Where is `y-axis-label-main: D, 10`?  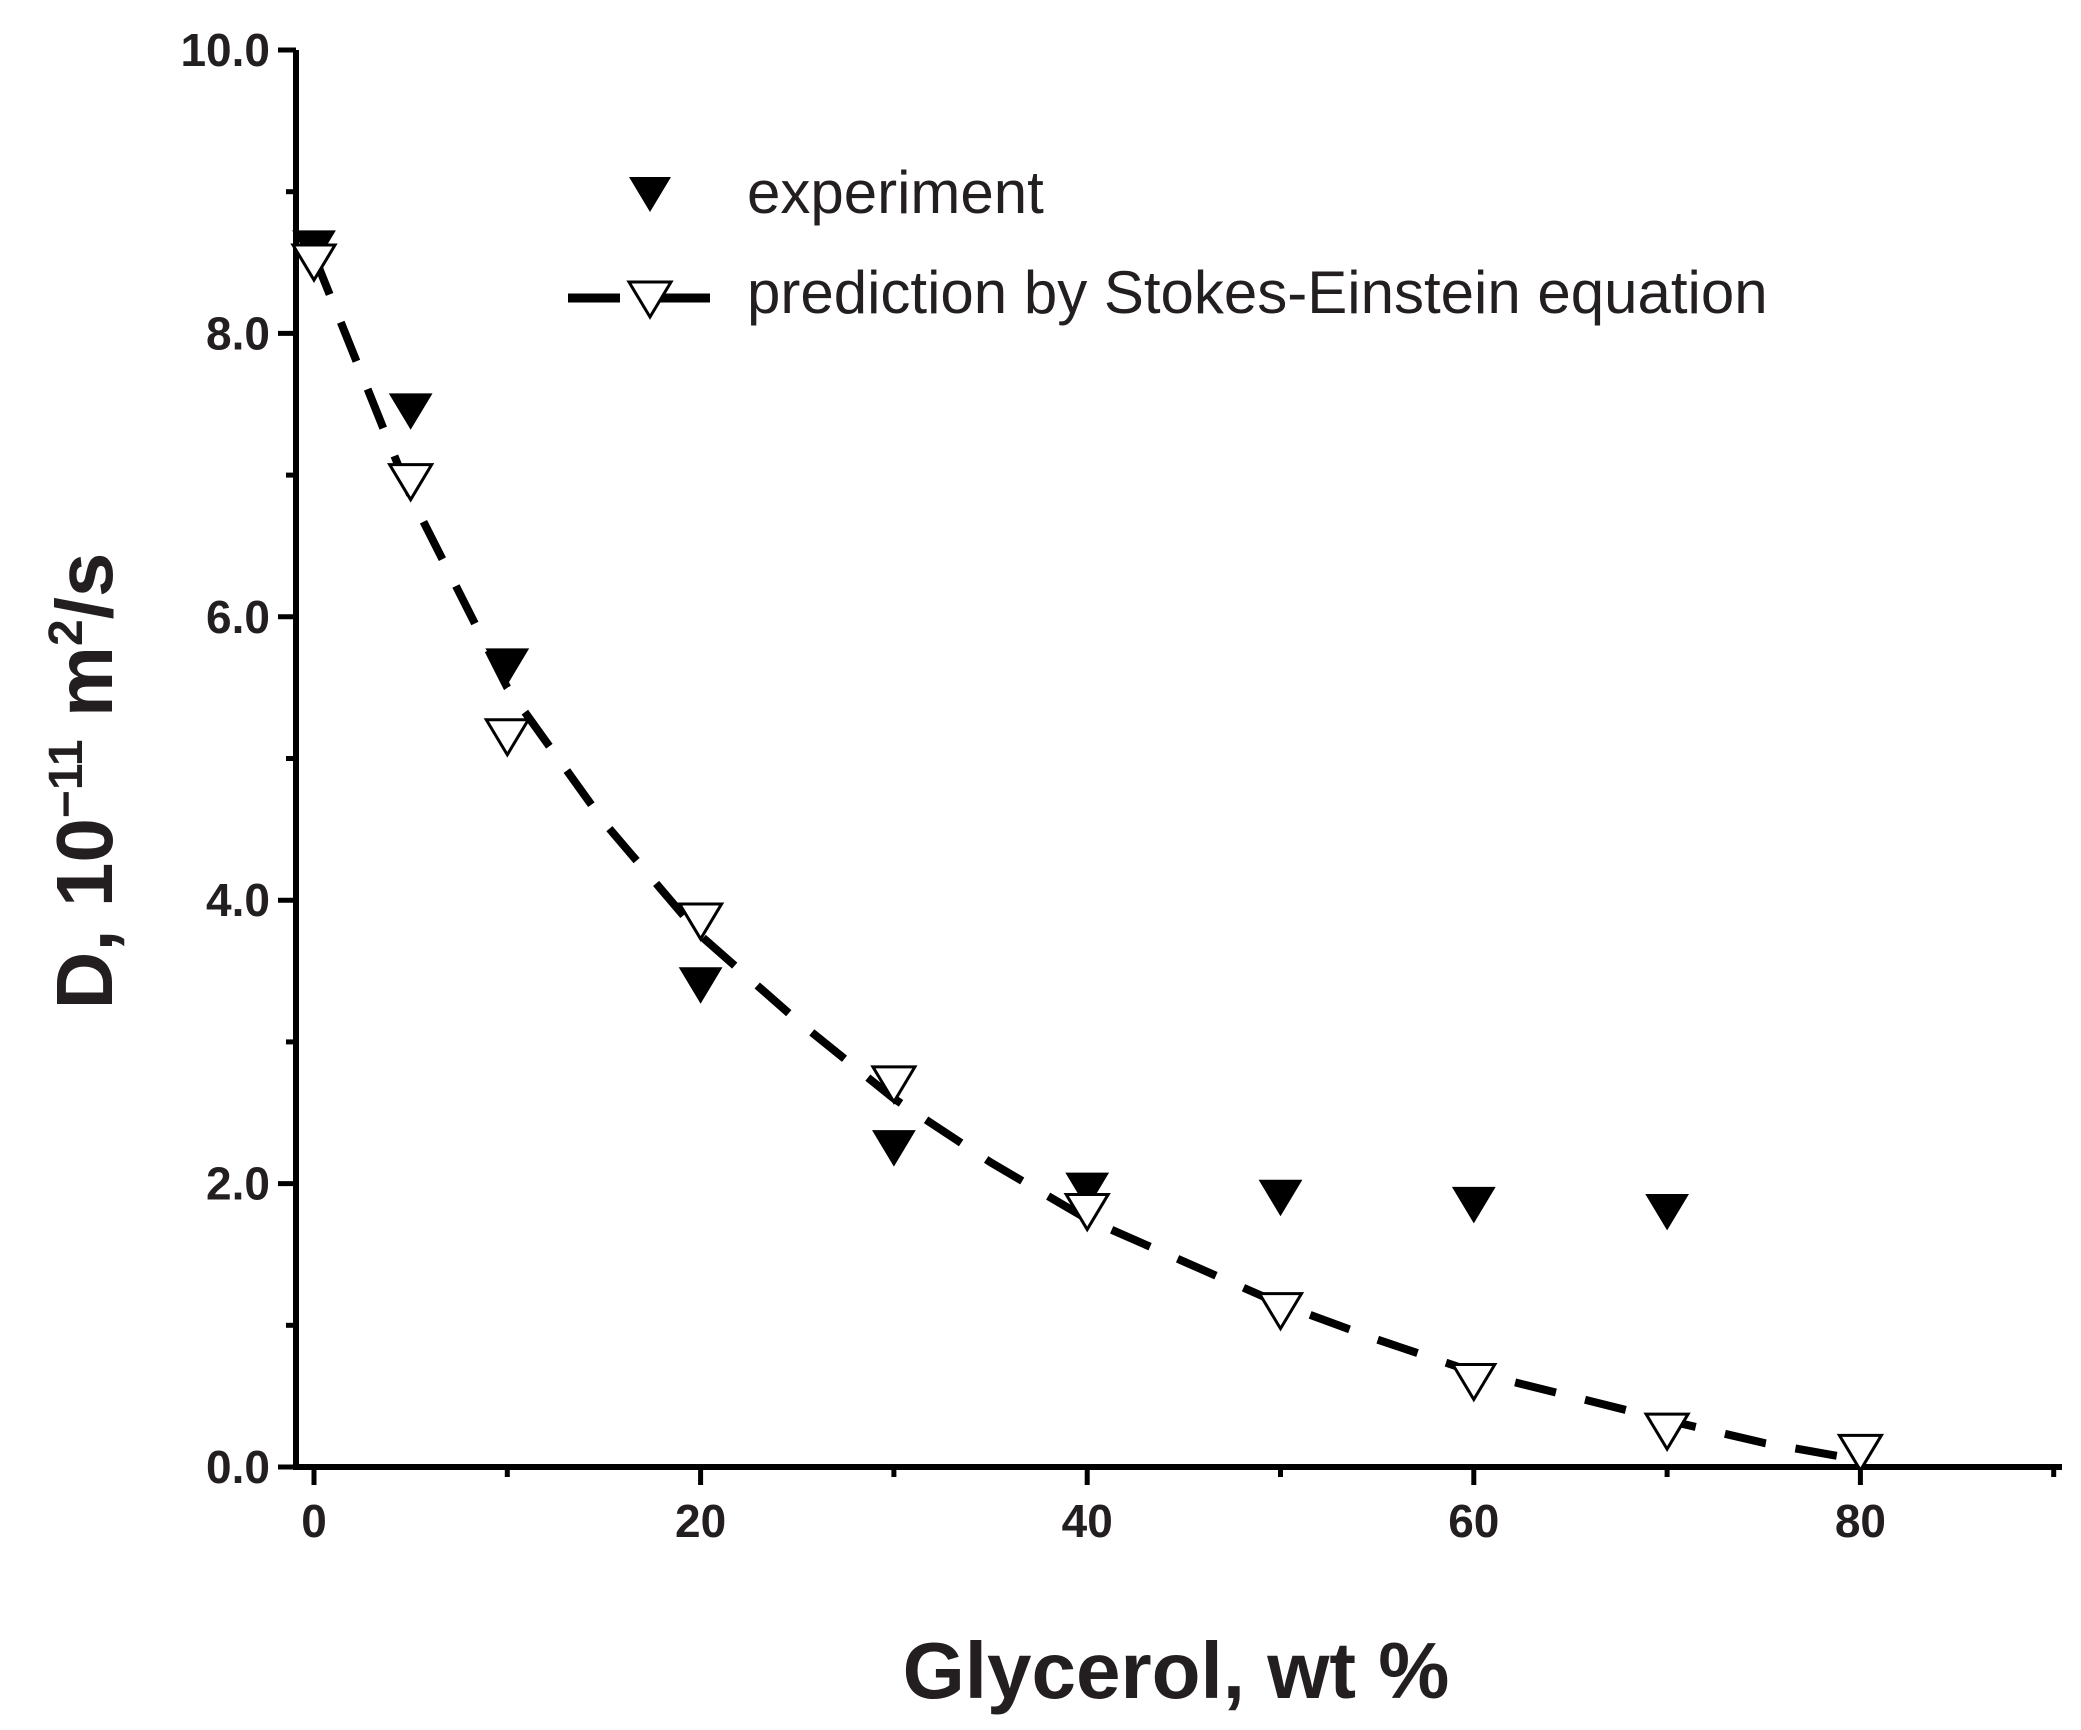
y-axis-label-main: D, 10 is located at coordinates (84, 913).